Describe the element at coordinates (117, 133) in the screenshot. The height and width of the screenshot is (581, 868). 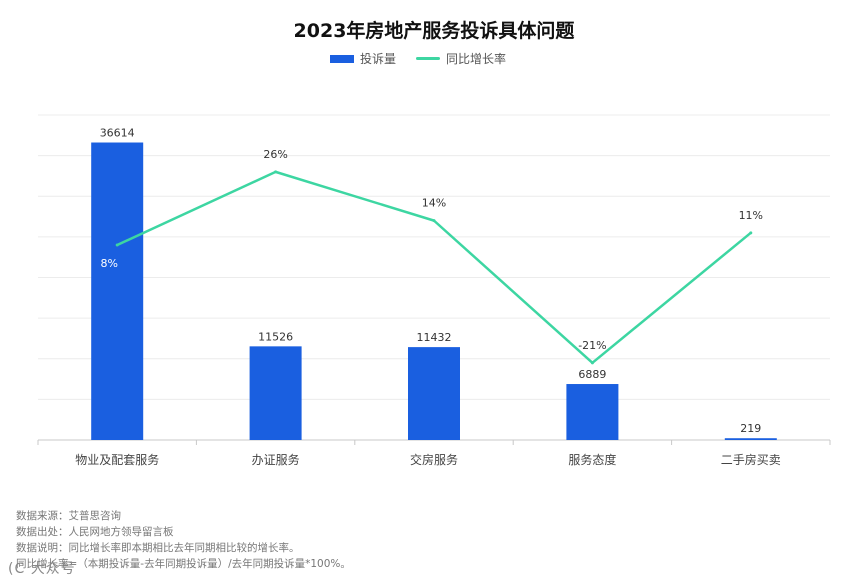
I see `bar-value-label: 36614` at that location.